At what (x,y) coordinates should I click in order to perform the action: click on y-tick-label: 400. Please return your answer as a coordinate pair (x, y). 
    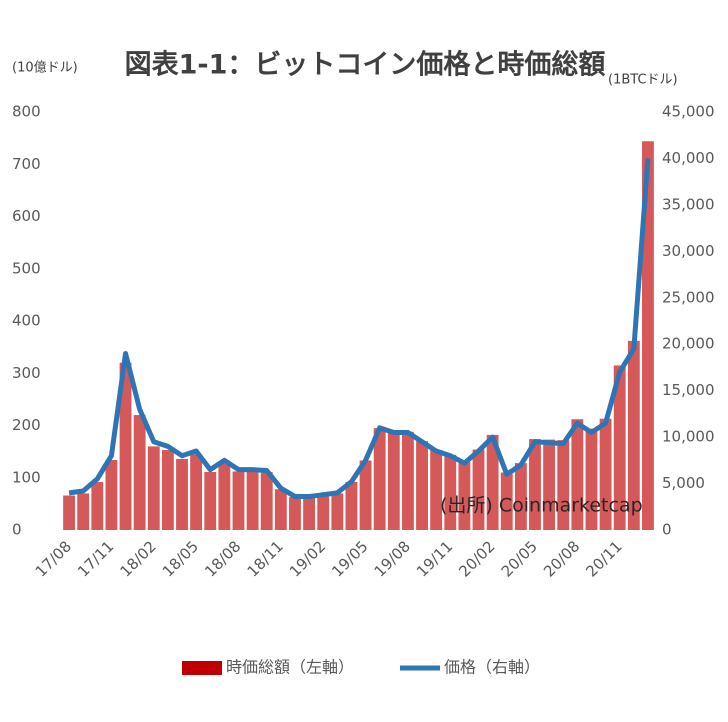
    Looking at the image, I should click on (26, 321).